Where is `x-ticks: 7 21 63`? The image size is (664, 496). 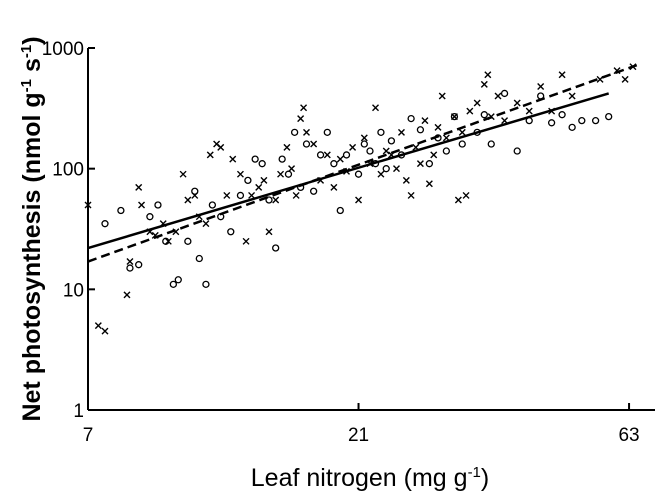 x-ticks: 7 21 63 is located at coordinates (361, 424).